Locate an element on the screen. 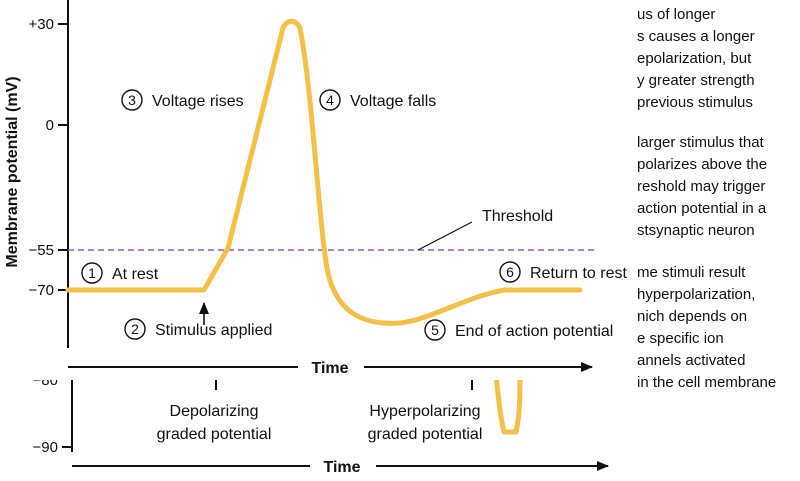 The width and height of the screenshot is (800, 481). step-1: 1 At rest is located at coordinates (120, 273).